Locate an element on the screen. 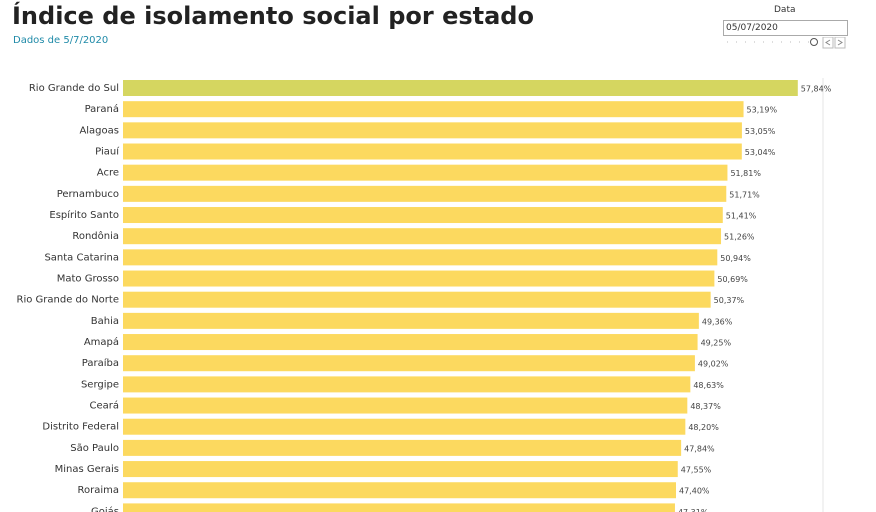 This screenshot has width=876, height=512. category-label: São Paulo is located at coordinates (94, 448).